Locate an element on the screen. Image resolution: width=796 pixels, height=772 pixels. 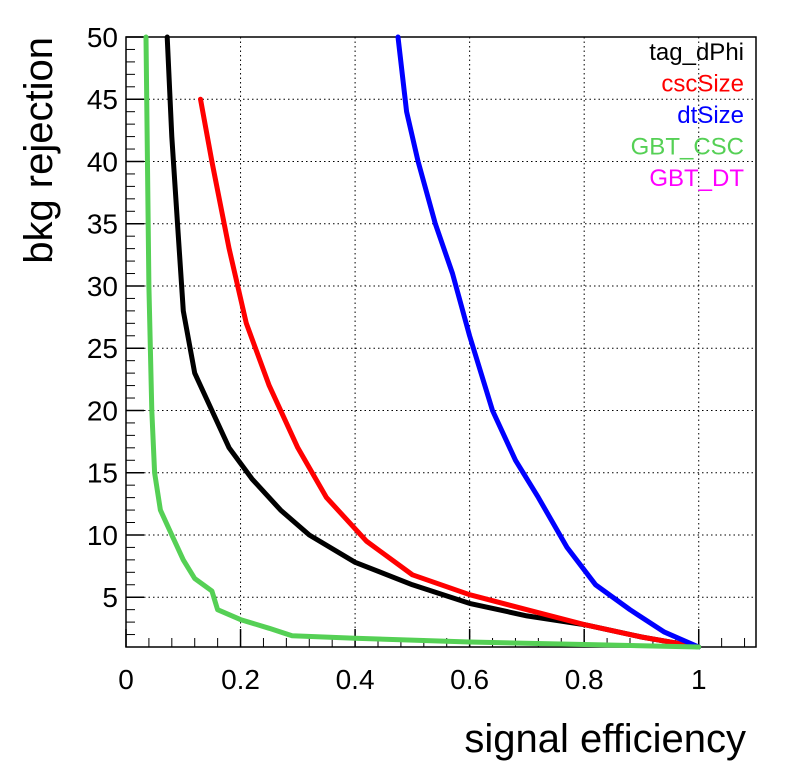
x-tick-label: 0.2 is located at coordinates (240, 679).